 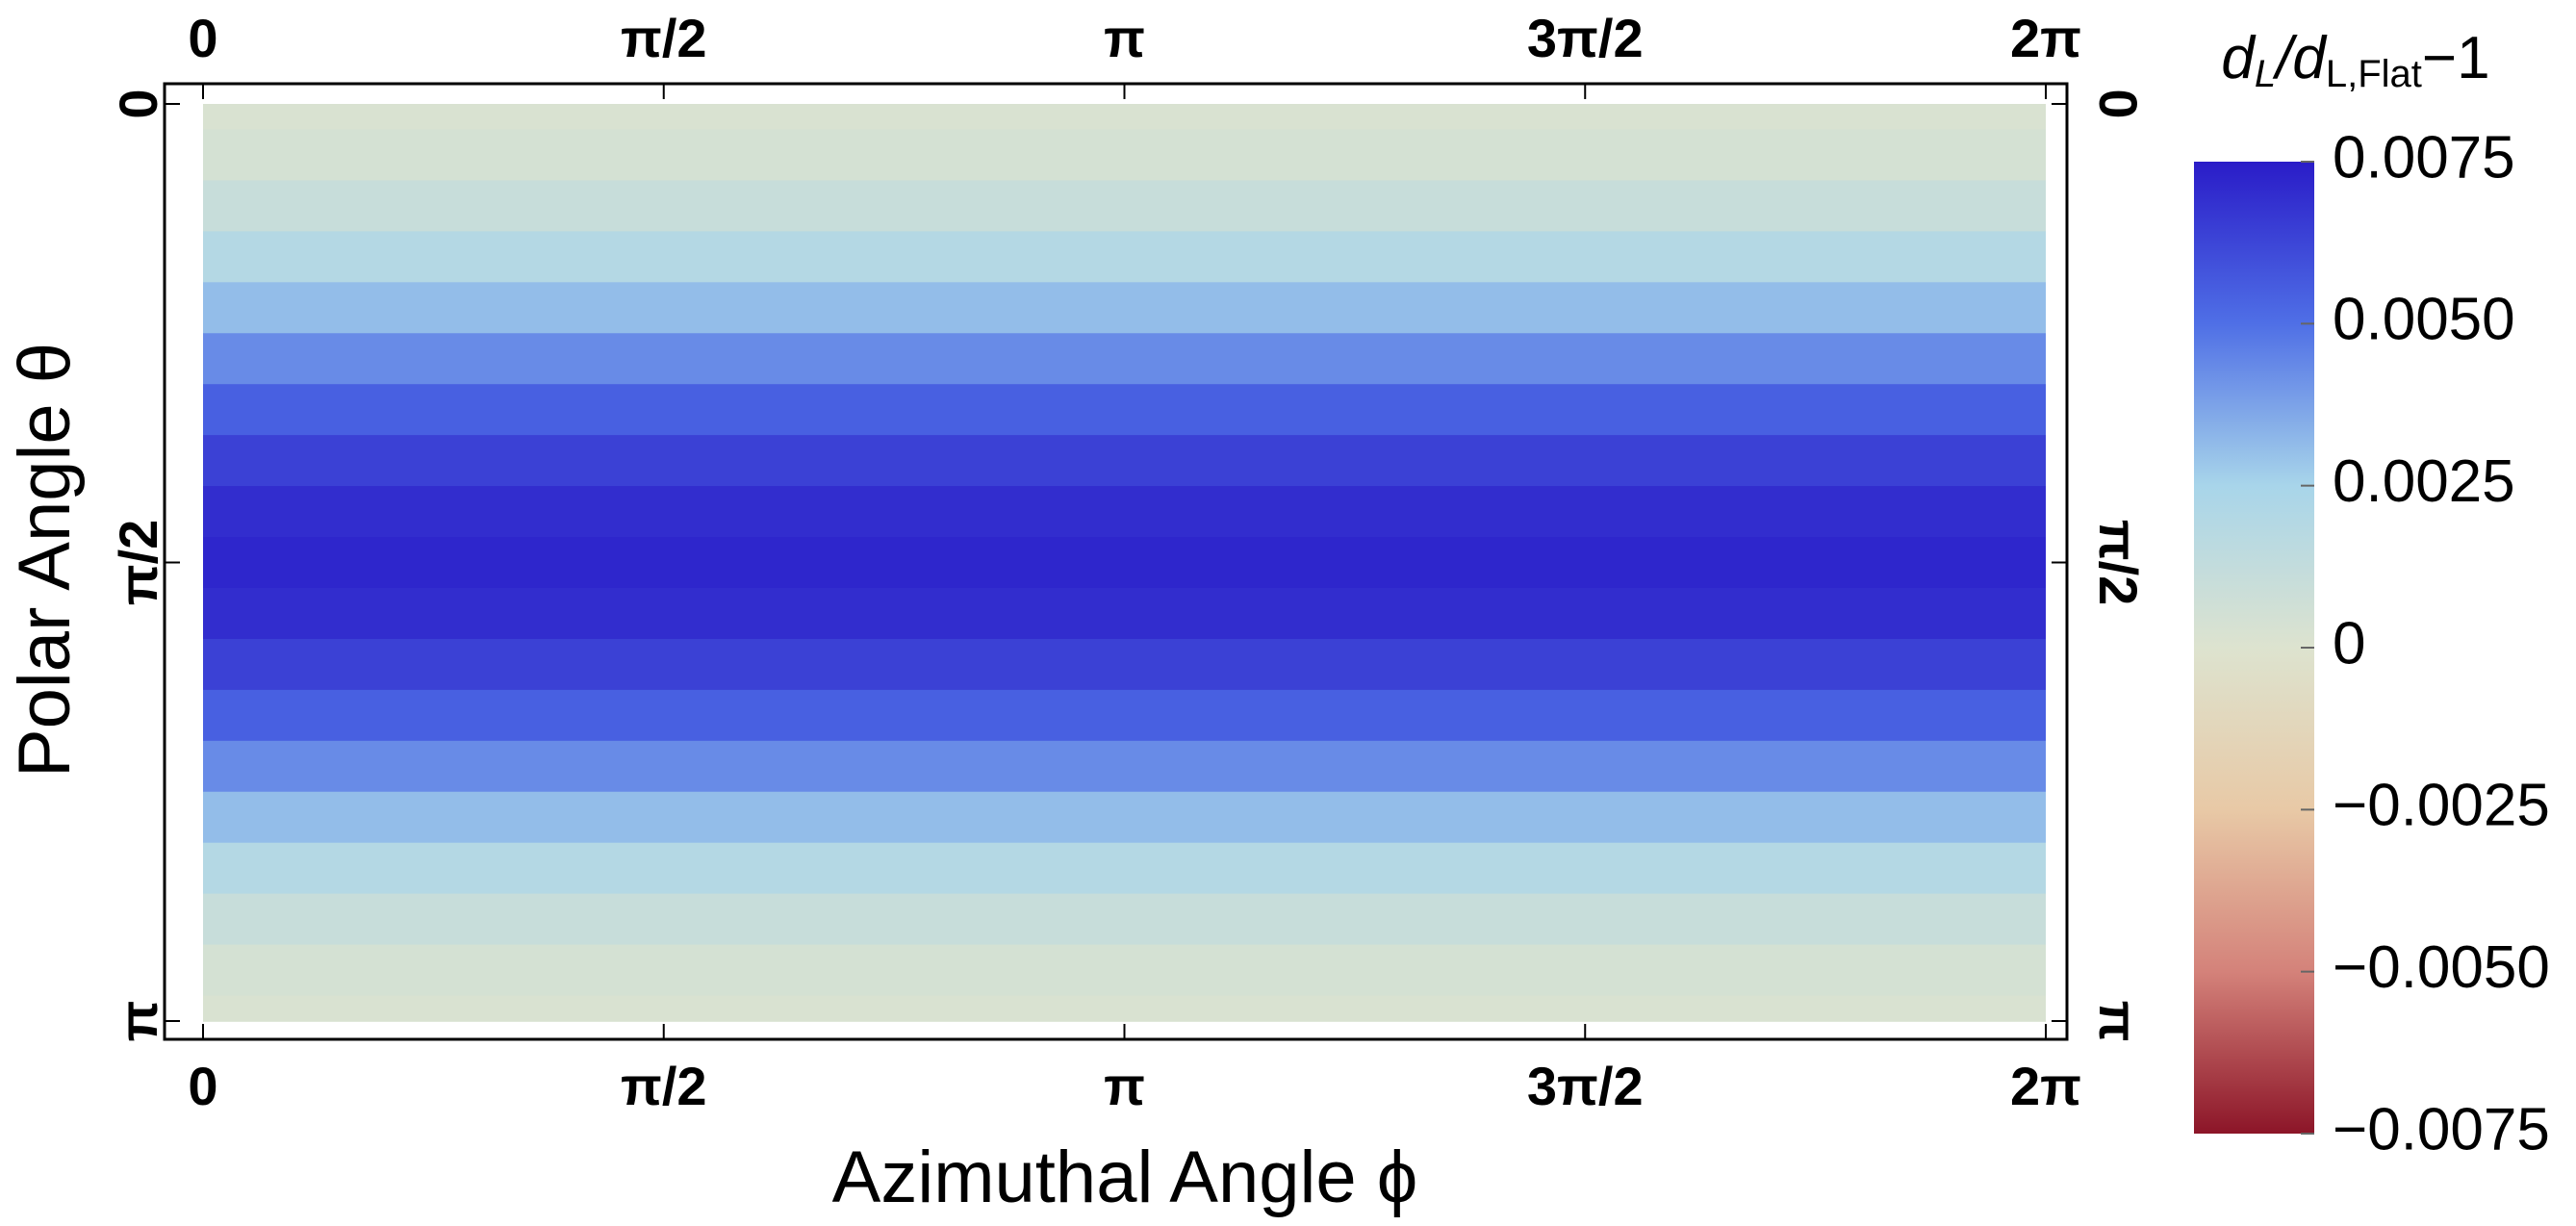 What do you see at coordinates (664, 38) in the screenshot?
I see `x-tick-label-top: π/2` at bounding box center [664, 38].